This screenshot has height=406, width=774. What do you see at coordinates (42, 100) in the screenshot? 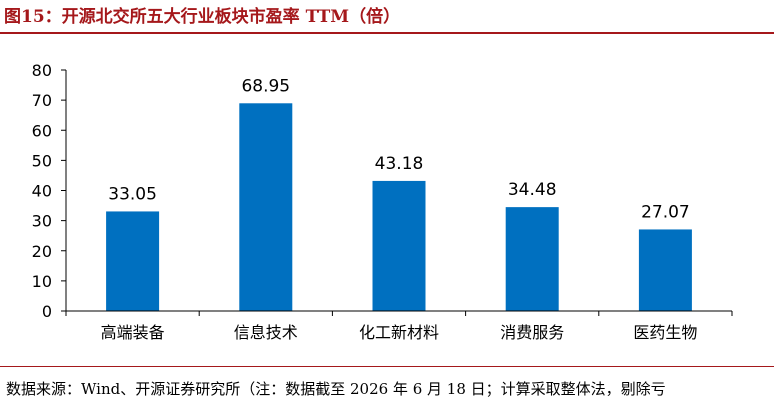
I see `y-tick-label: 70` at bounding box center [42, 100].